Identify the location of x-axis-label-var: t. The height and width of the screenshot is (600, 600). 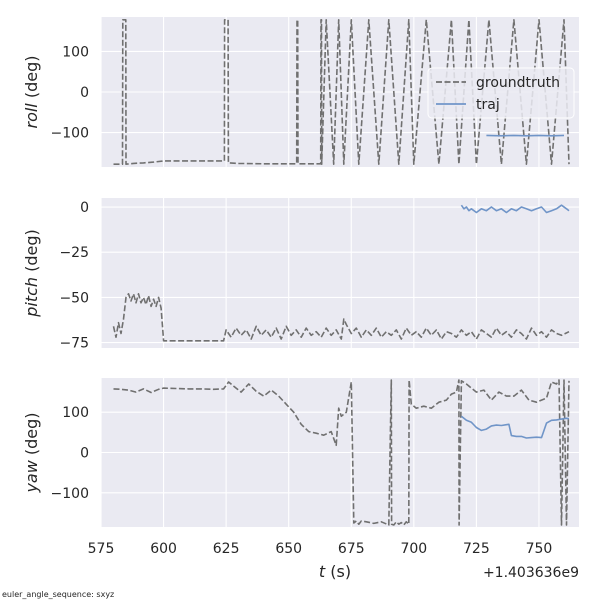
(322, 571).